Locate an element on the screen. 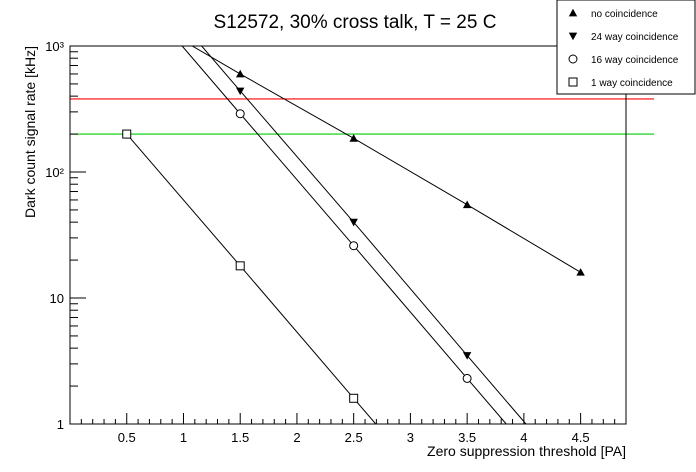  y-tick-label: 10³ is located at coordinates (54, 46).